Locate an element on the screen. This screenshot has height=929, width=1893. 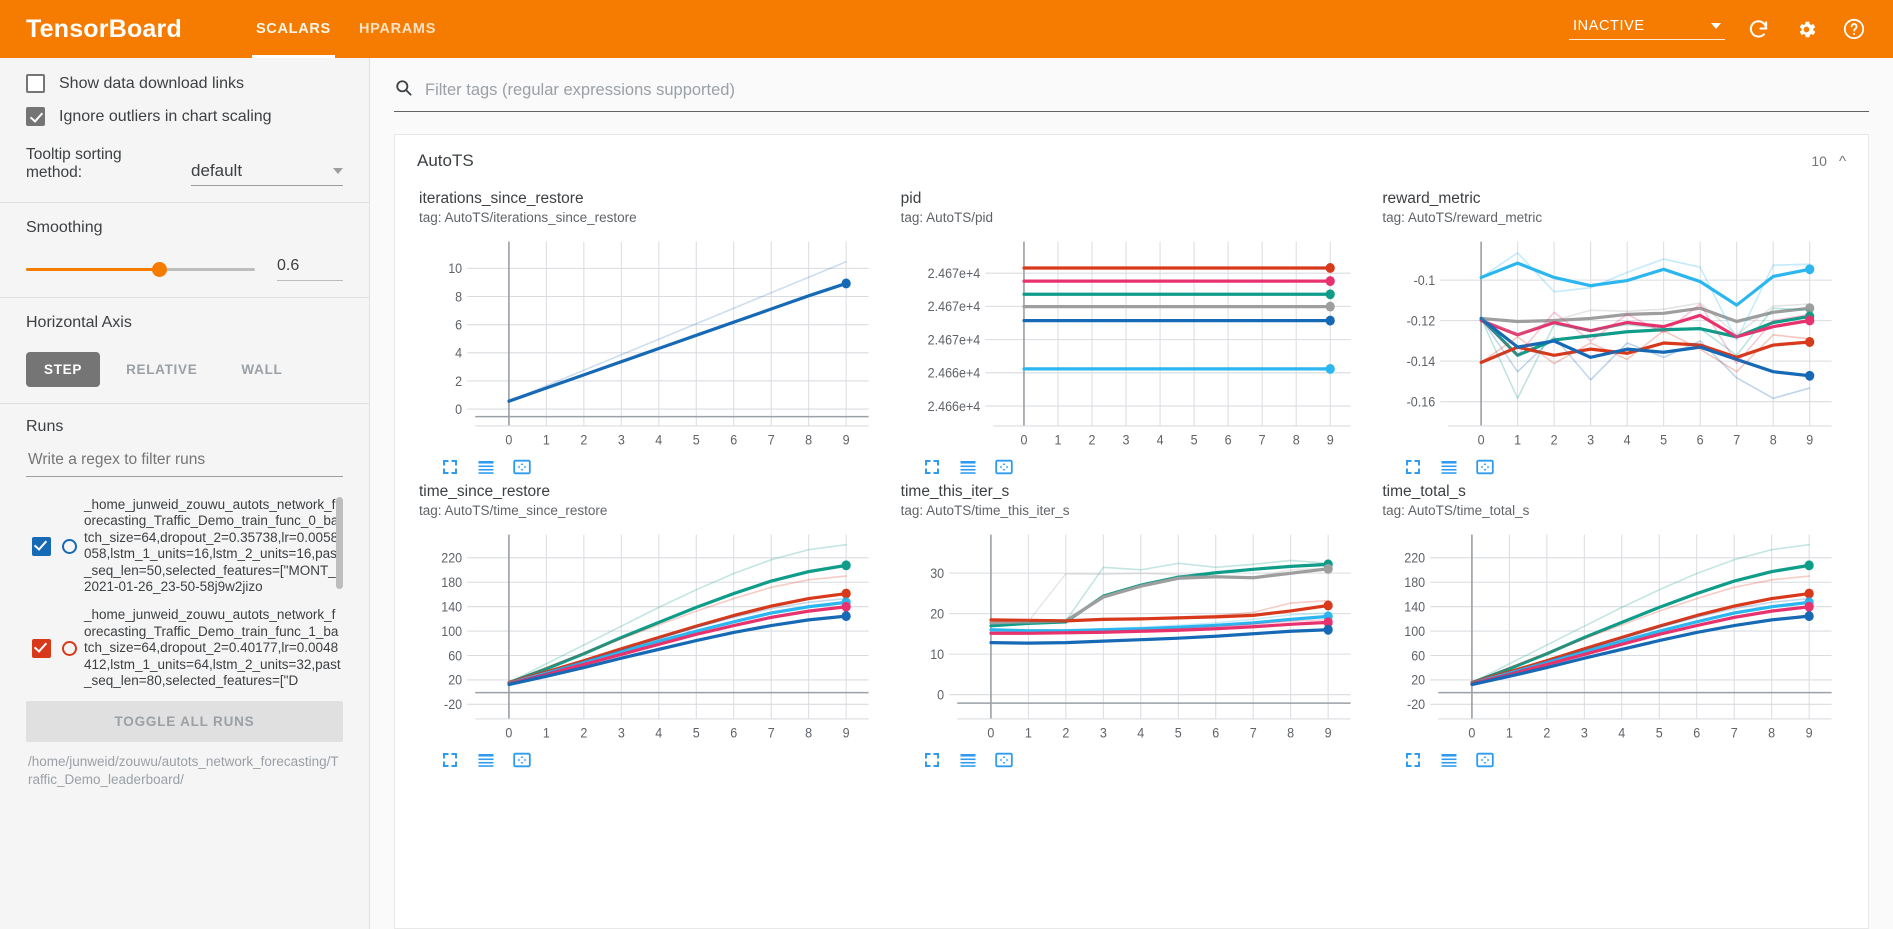
y-tick-label: 180 is located at coordinates (1415, 583).